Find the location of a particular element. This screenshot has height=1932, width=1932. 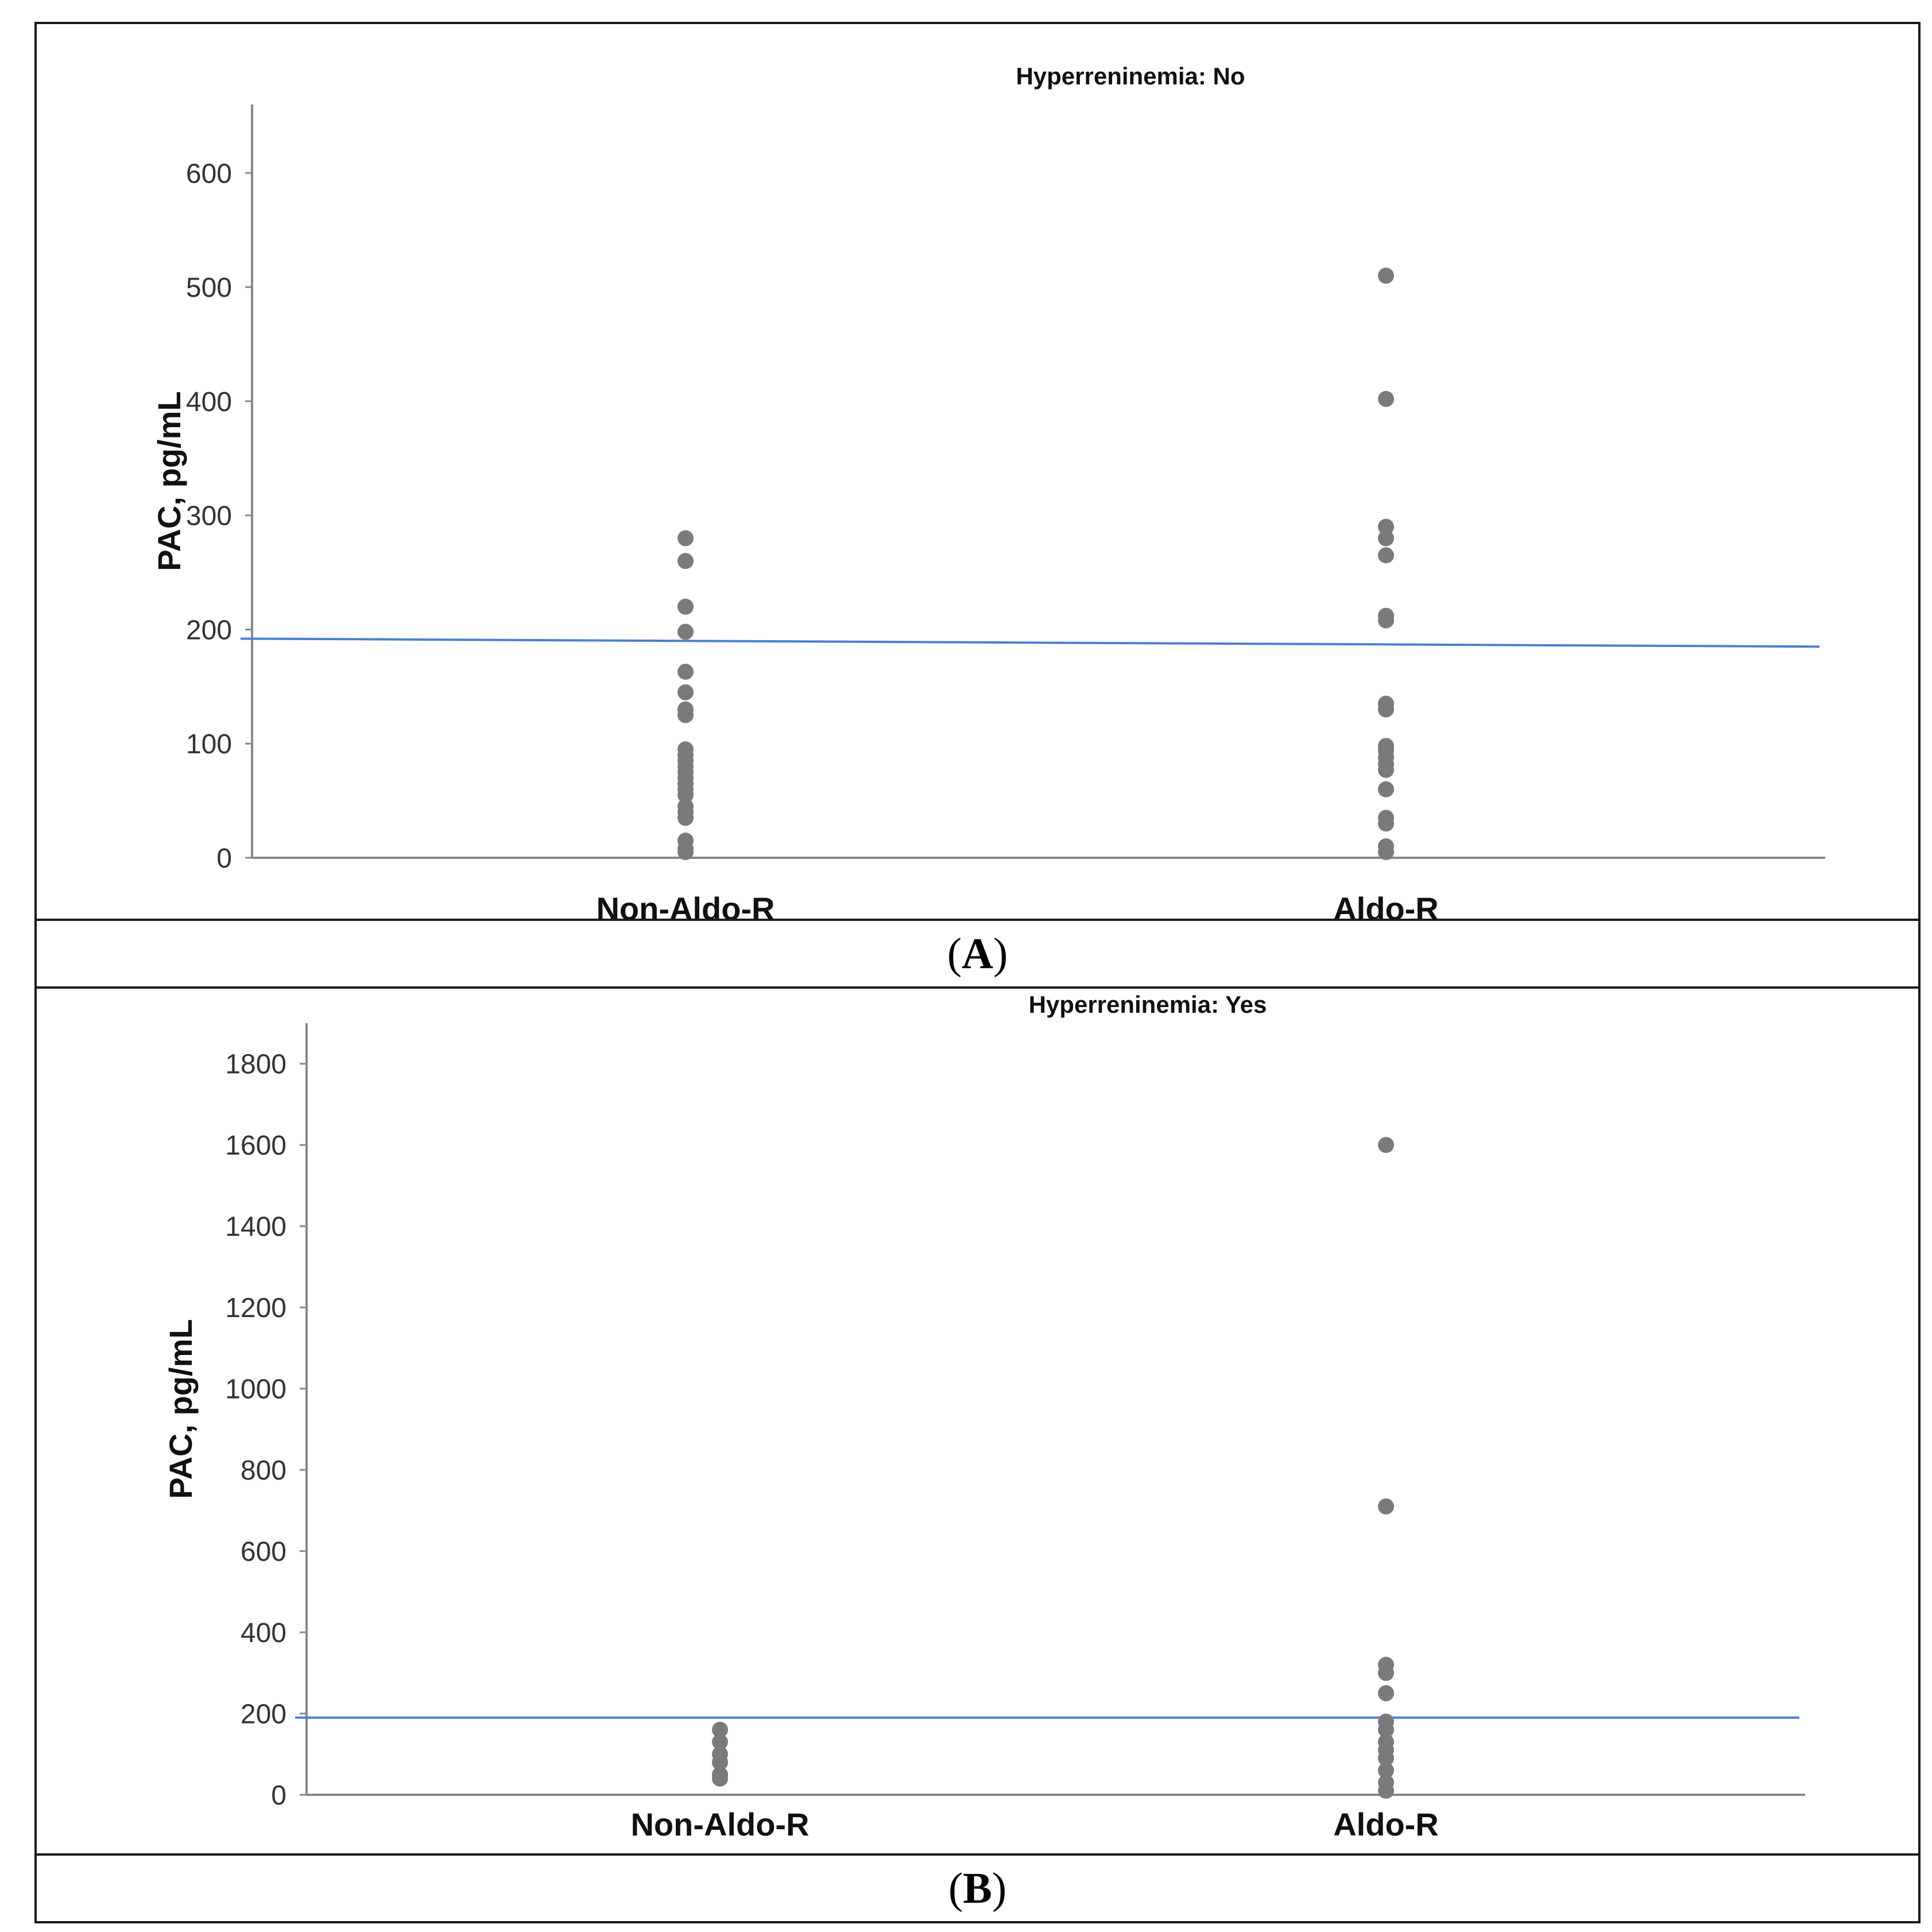

y-tick-label: 1400 is located at coordinates (255, 1227).